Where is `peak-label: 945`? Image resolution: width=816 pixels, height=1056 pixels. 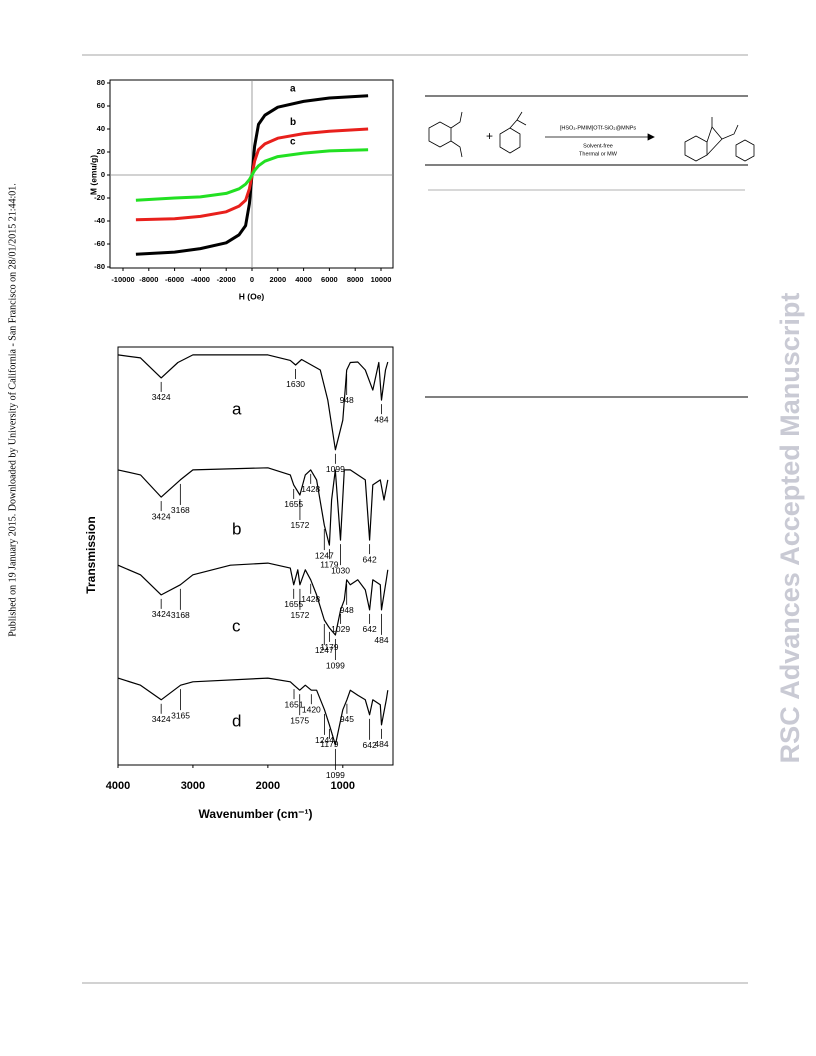
peak-label: 945 is located at coordinates (347, 719).